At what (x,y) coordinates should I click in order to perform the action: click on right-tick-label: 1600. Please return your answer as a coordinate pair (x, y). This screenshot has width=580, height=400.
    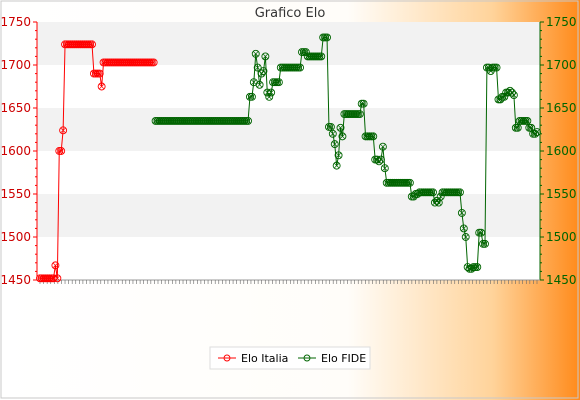
    Looking at the image, I should click on (561, 151).